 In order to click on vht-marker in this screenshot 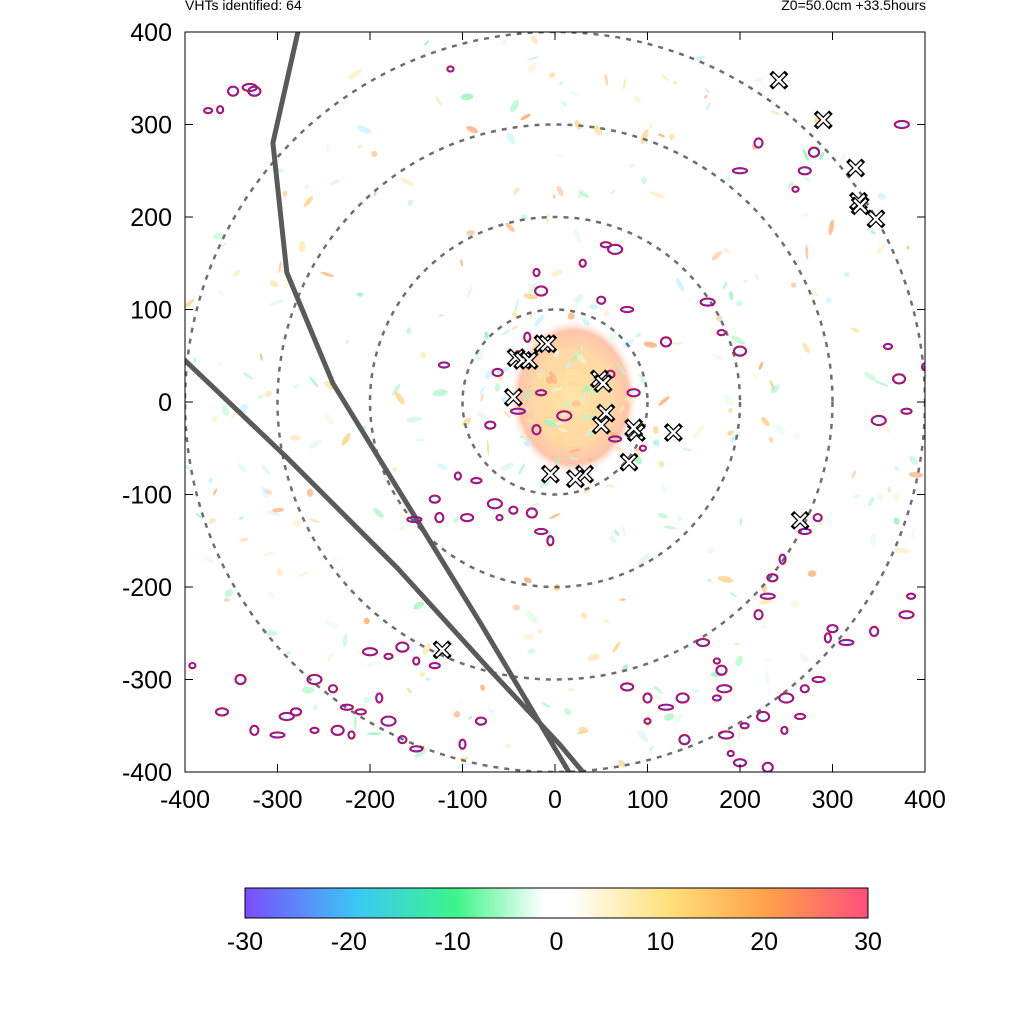, I will do `click(442, 650)`.